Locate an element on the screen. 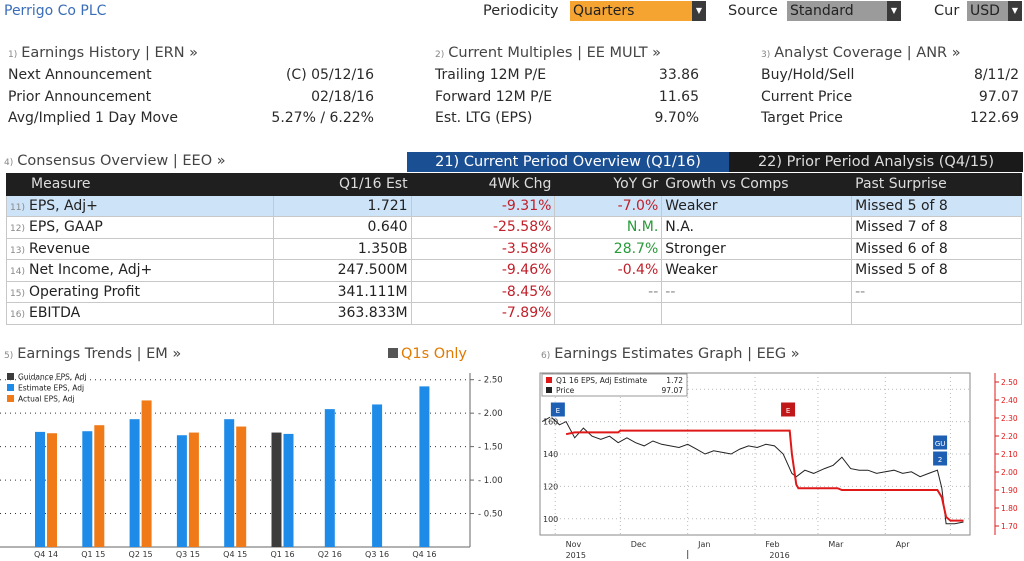  checkbox-icon is located at coordinates (393, 353).